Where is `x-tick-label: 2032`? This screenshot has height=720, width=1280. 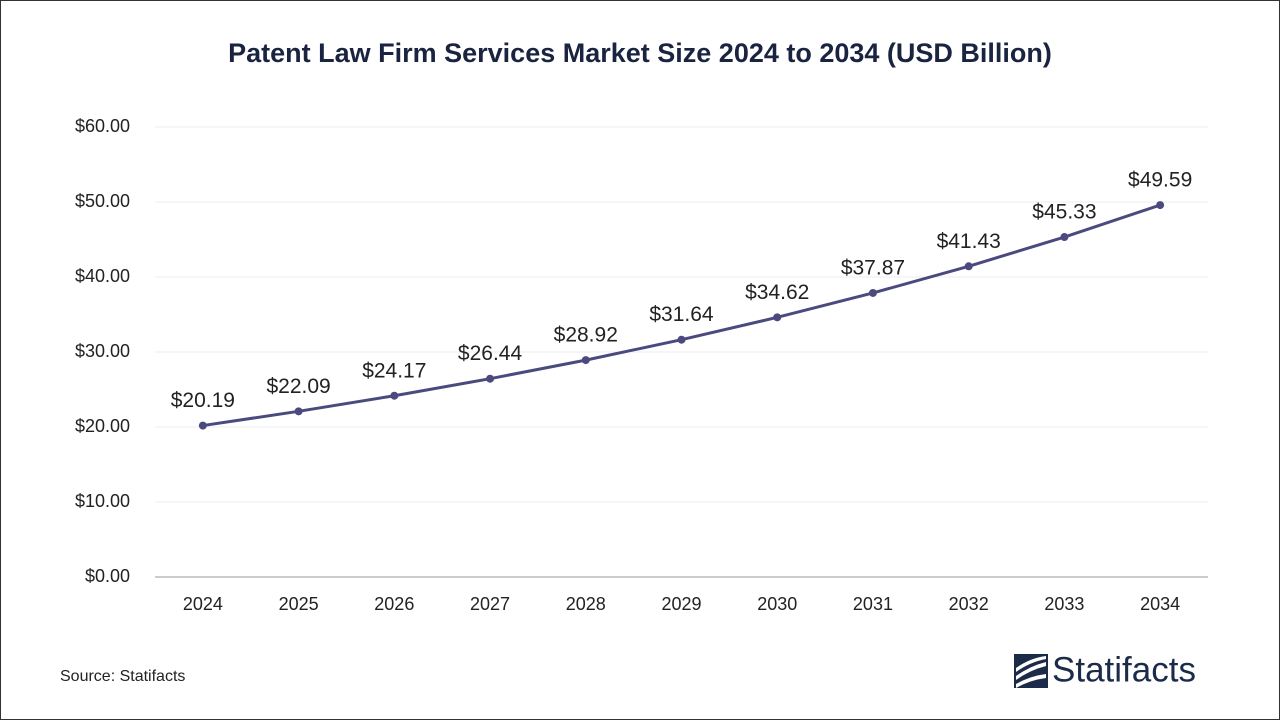 x-tick-label: 2032 is located at coordinates (969, 604).